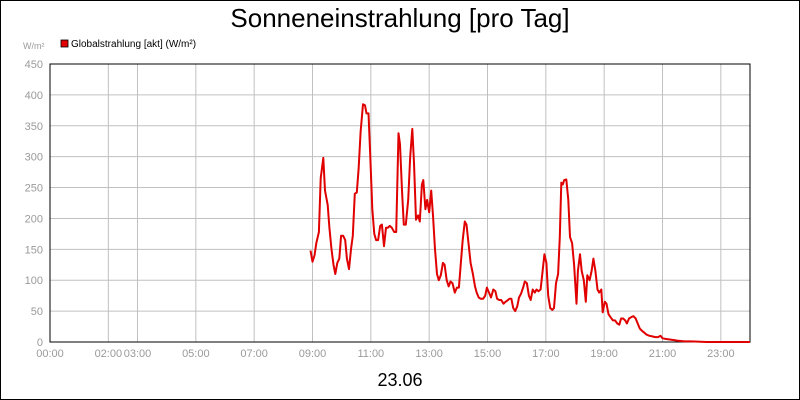  What do you see at coordinates (196, 354) in the screenshot?
I see `x-tick-label: 05:00` at bounding box center [196, 354].